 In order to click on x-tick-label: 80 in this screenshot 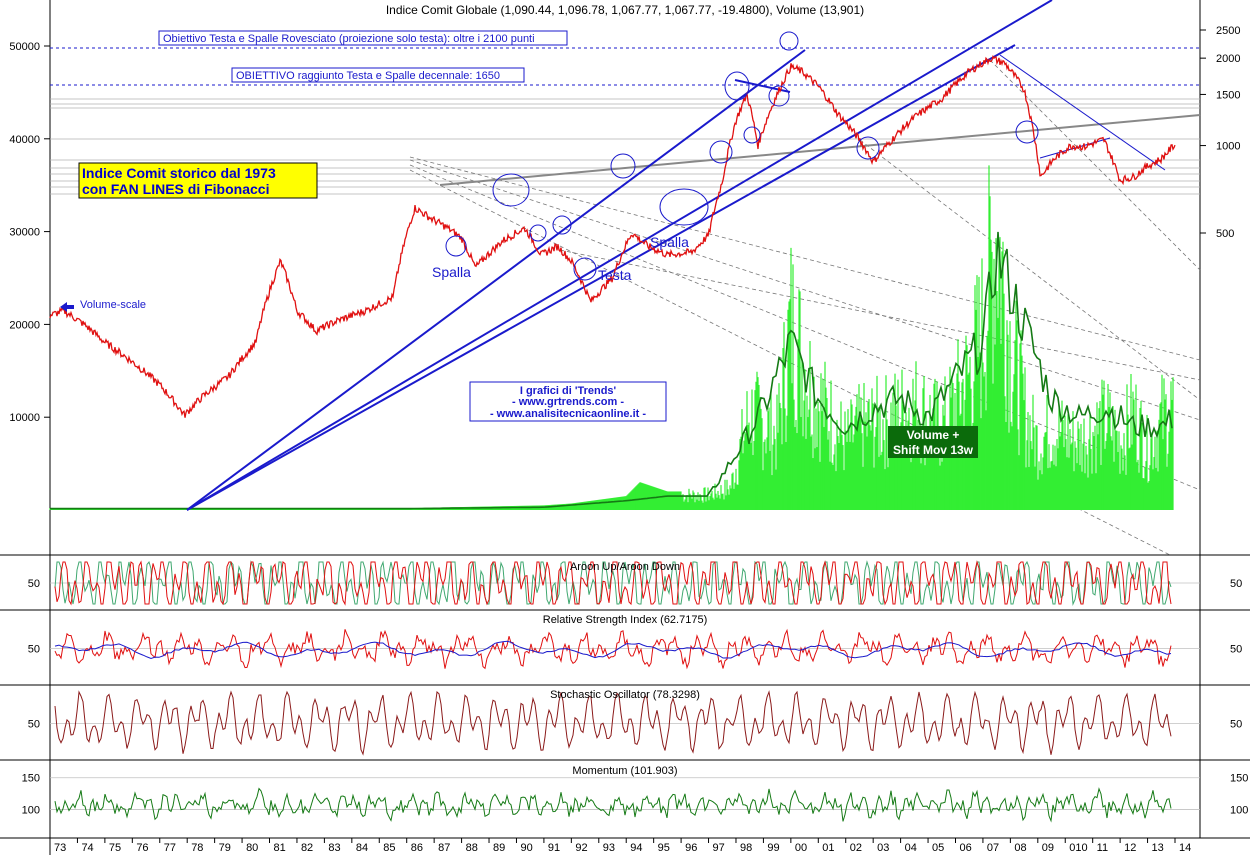, I will do `click(252, 848)`.